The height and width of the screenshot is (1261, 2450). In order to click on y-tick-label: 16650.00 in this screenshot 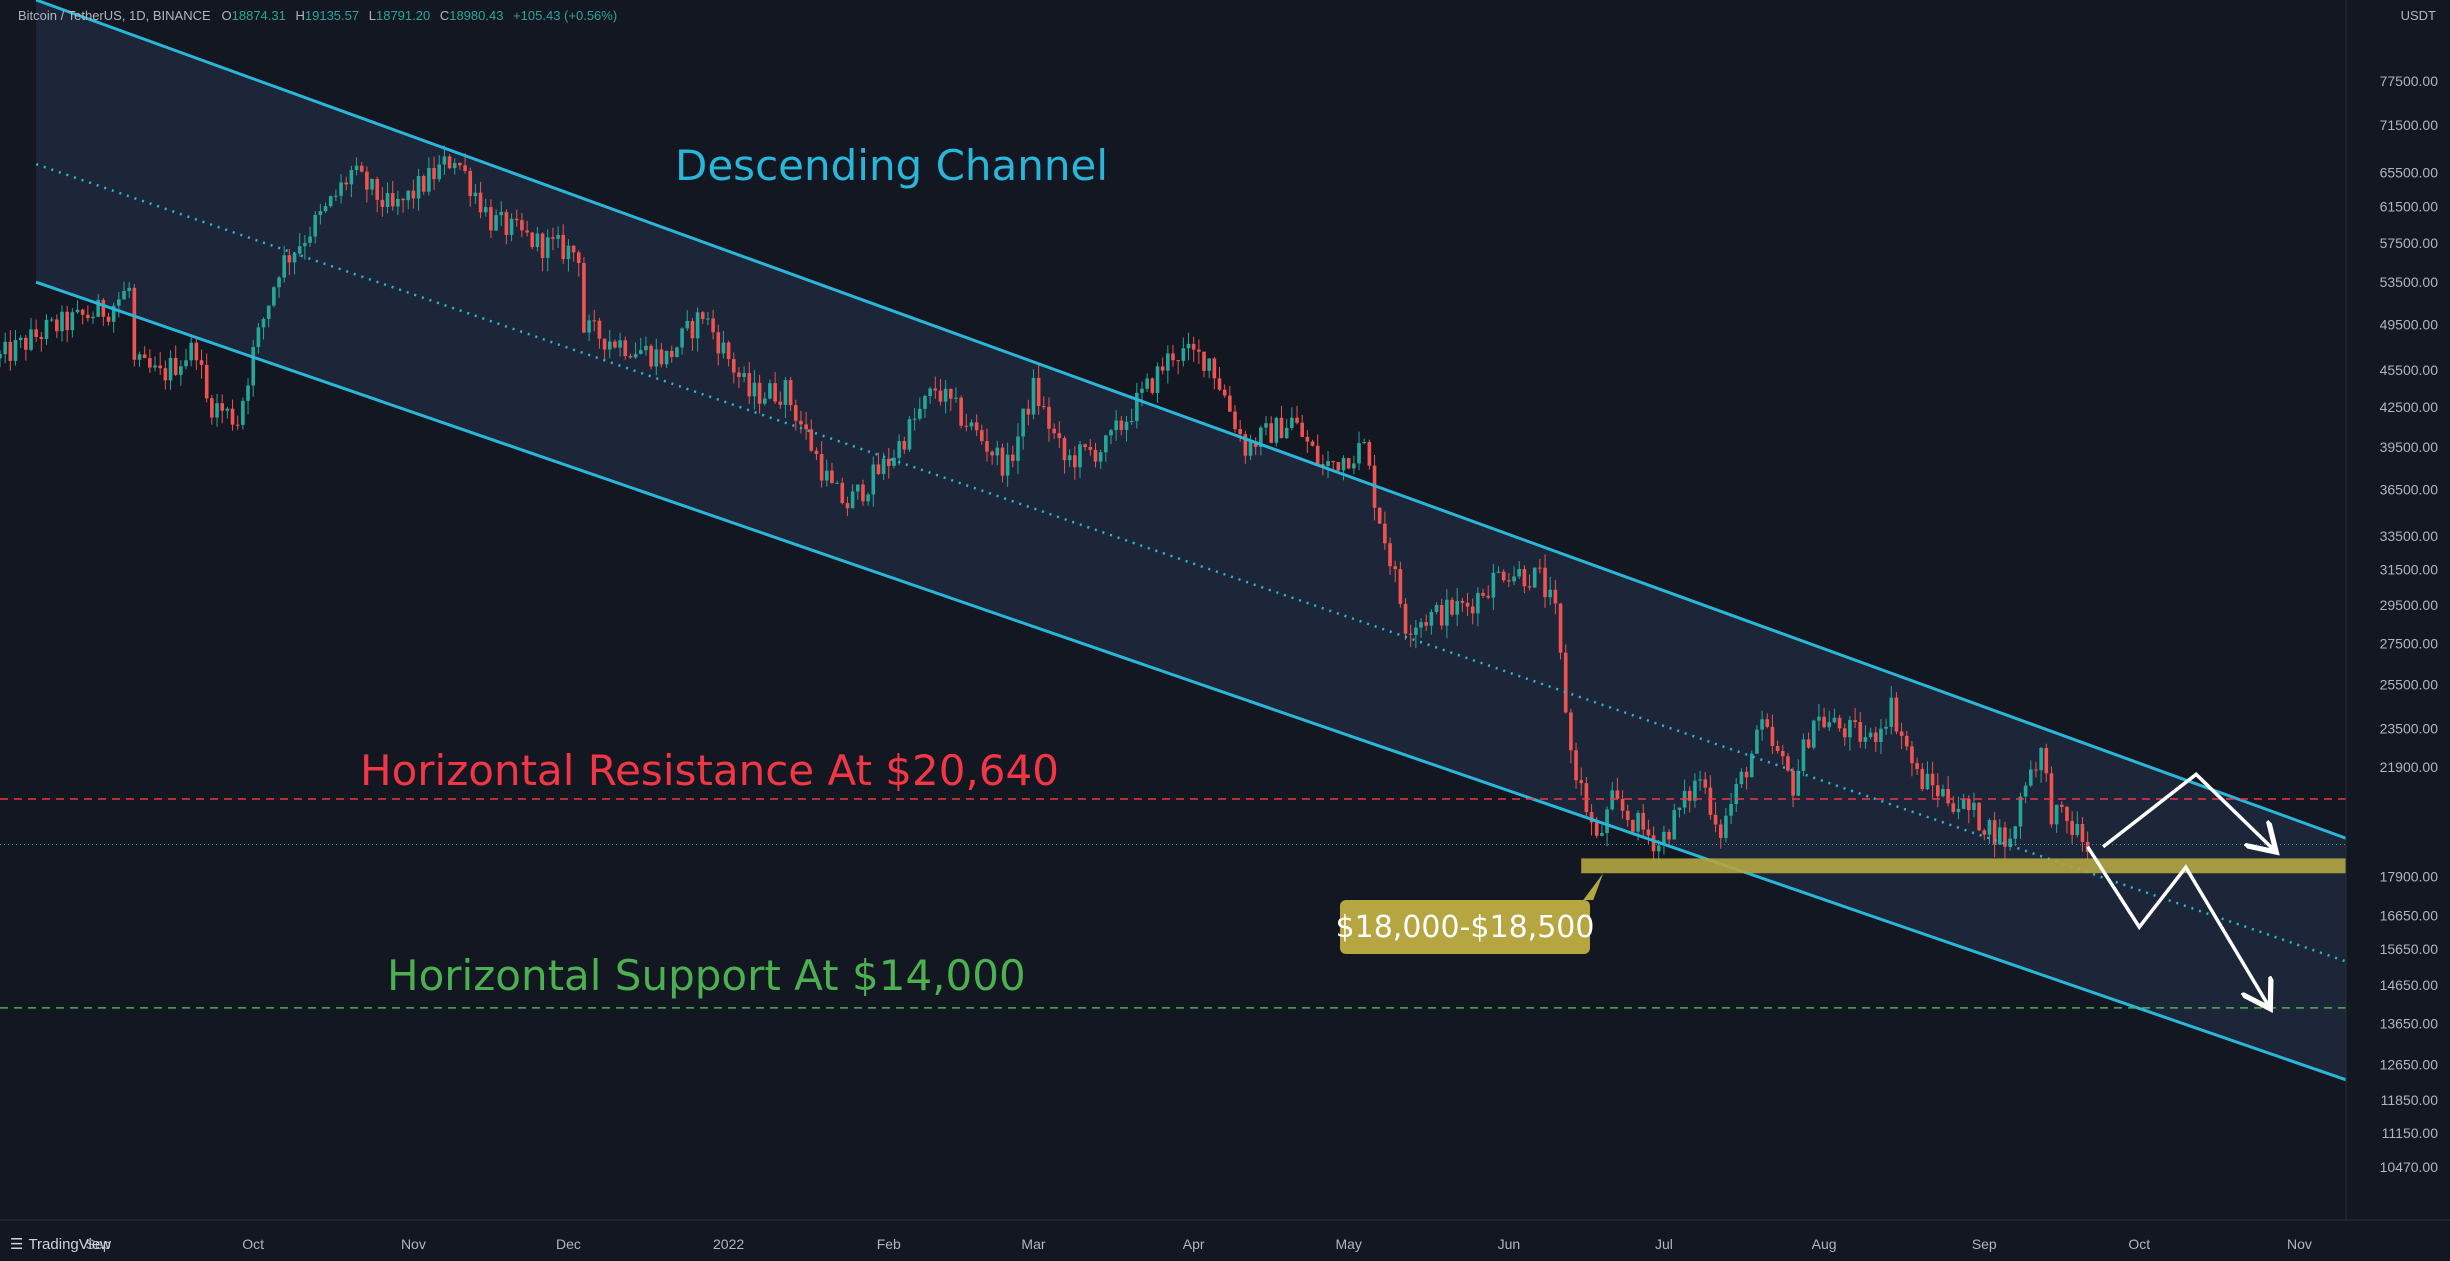, I will do `click(2409, 916)`.